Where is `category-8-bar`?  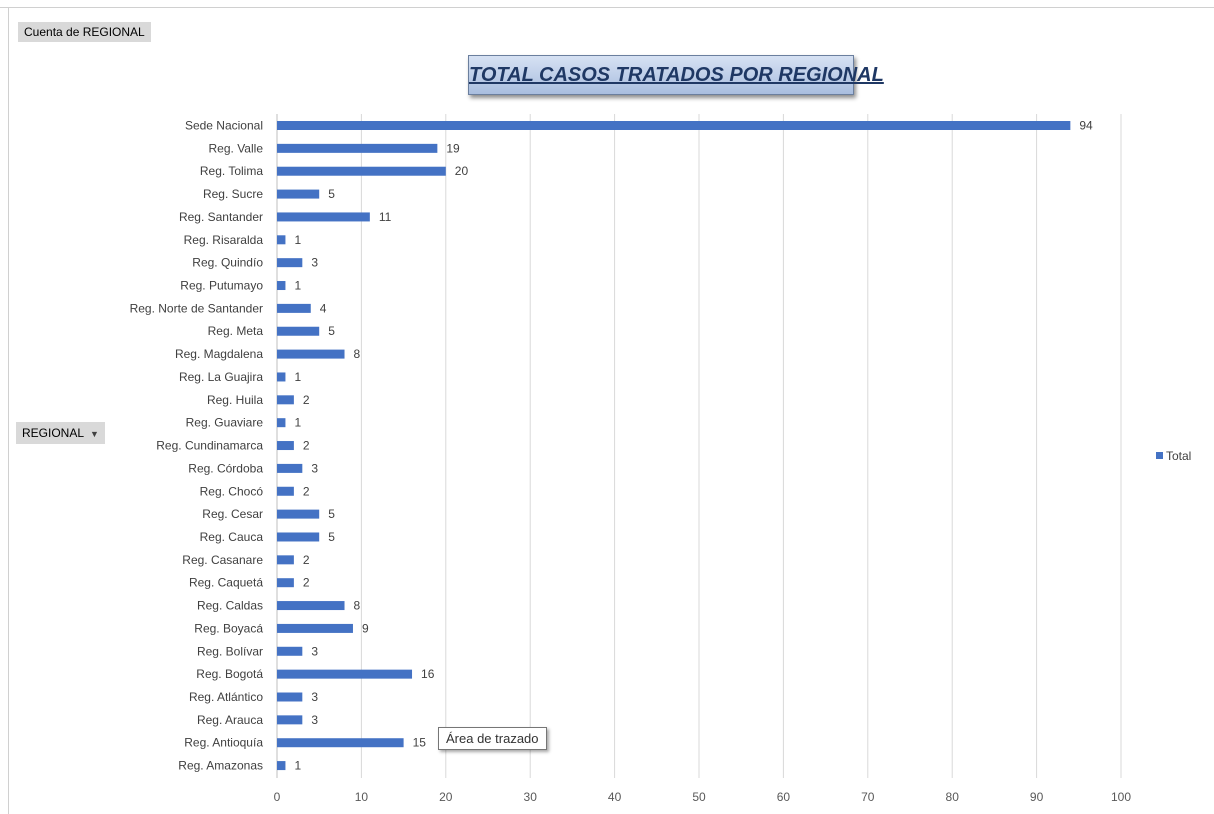 category-8-bar is located at coordinates (294, 308).